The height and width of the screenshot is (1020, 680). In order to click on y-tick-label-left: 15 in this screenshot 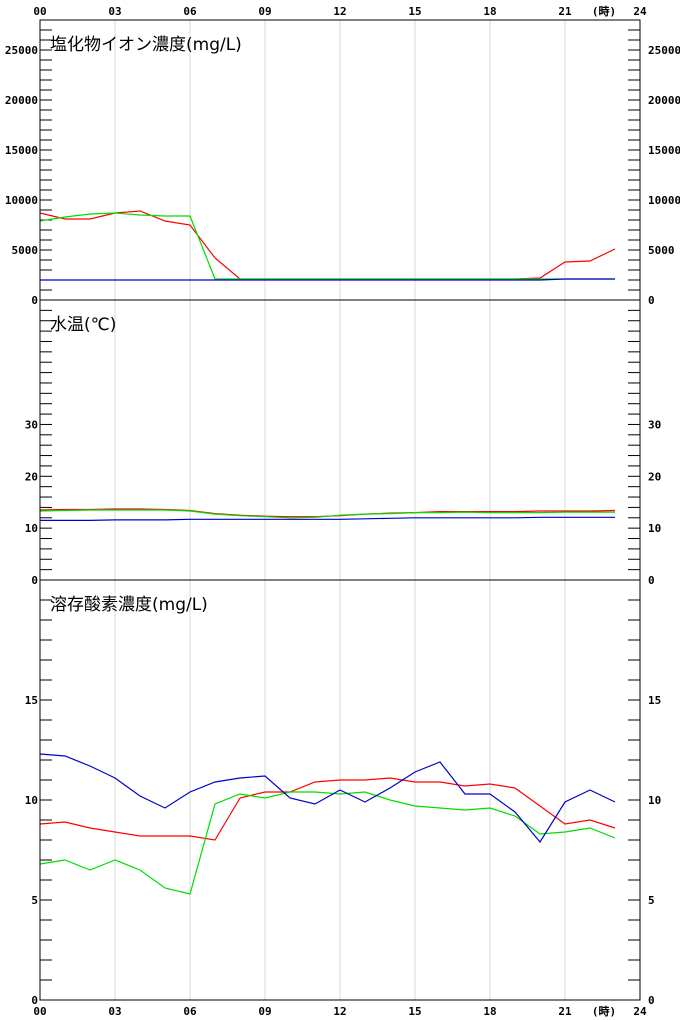, I will do `click(31, 700)`.